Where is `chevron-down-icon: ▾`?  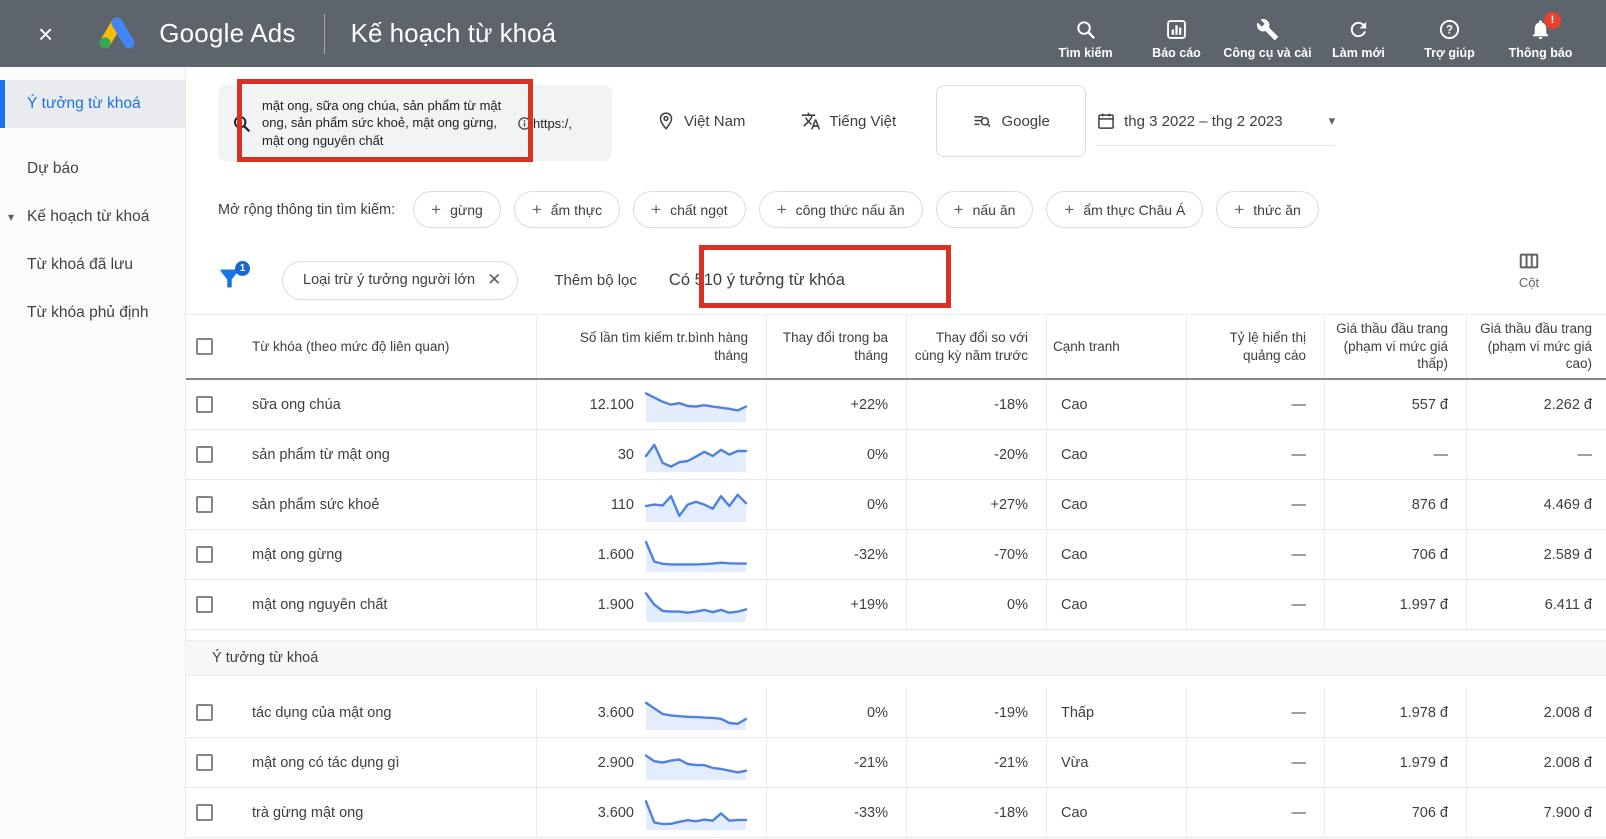 chevron-down-icon: ▾ is located at coordinates (11, 217).